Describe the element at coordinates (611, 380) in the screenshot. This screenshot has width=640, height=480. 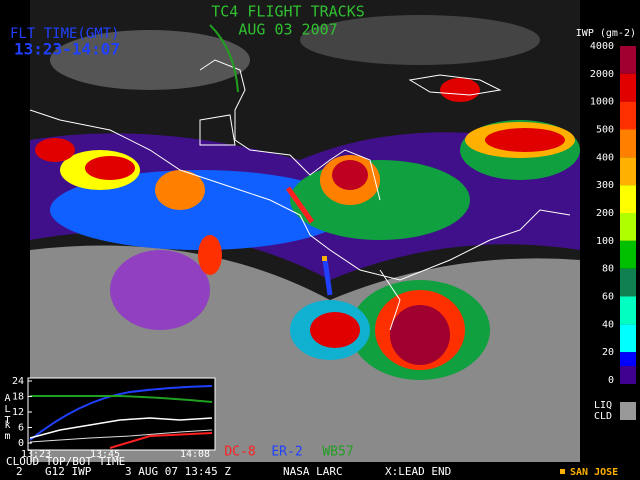
I see `colorbar-label: 0` at that location.